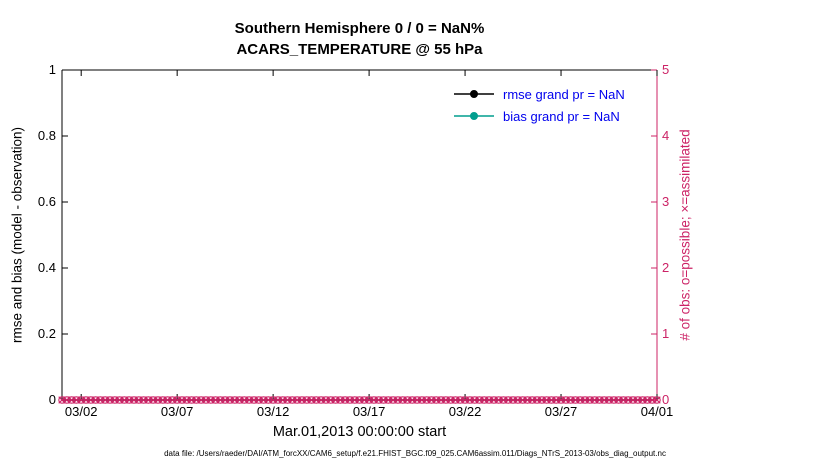  I want to click on x-axis-tick-label: 04/01, so click(657, 411).